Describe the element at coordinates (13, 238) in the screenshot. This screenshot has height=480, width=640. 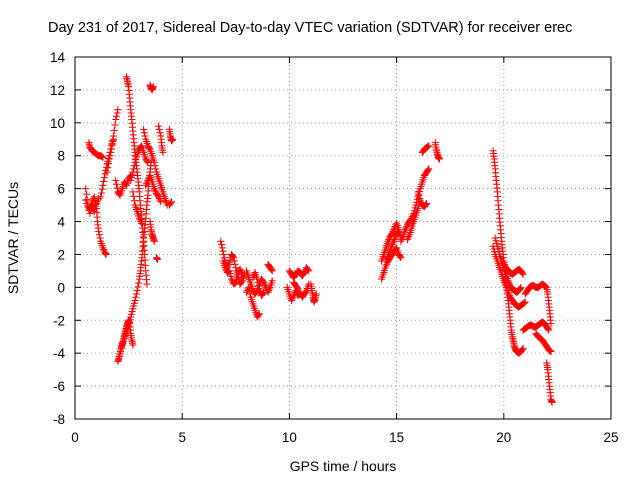
I see `y-axis-label: SDTVAR / TECUs` at that location.